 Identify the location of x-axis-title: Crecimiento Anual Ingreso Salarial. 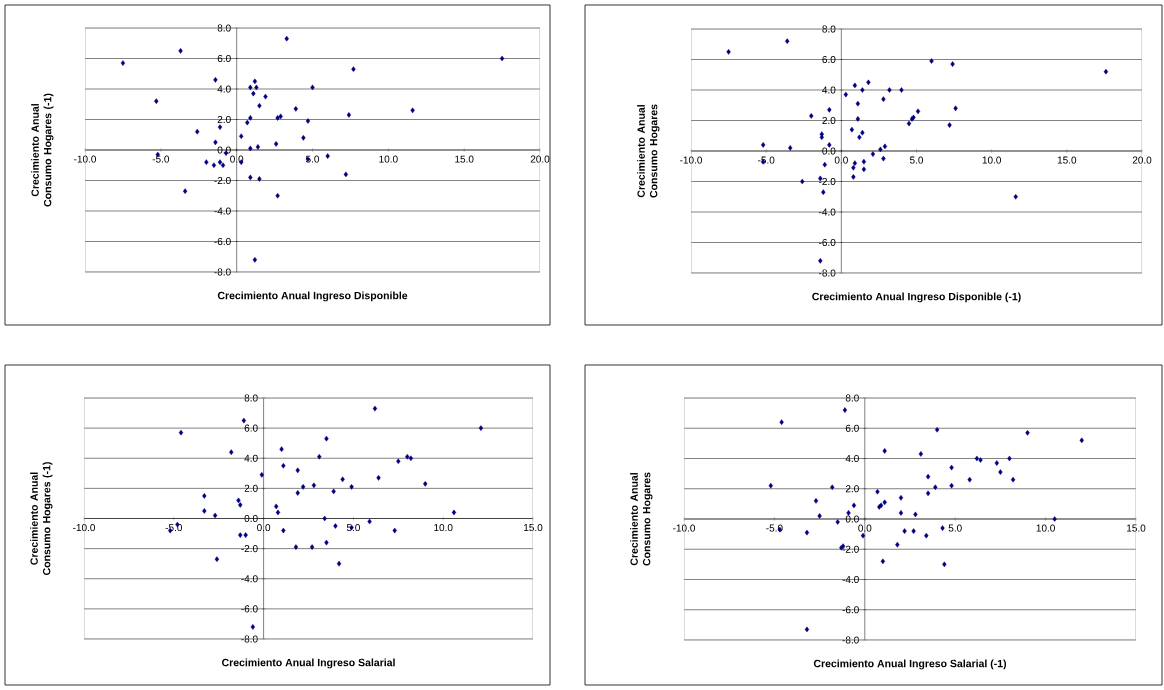
(308, 663).